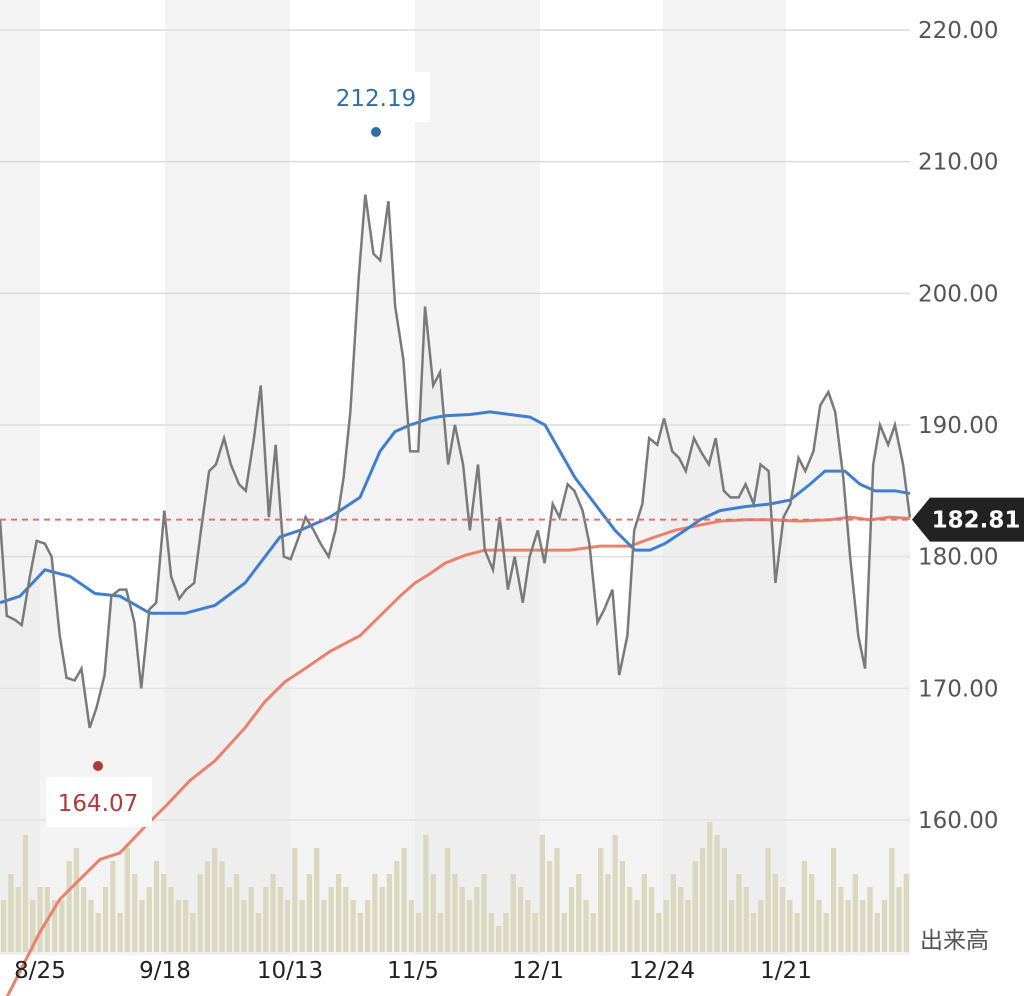 This screenshot has height=996, width=1024. I want to click on x-tick-label-3: 11/5, so click(413, 971).